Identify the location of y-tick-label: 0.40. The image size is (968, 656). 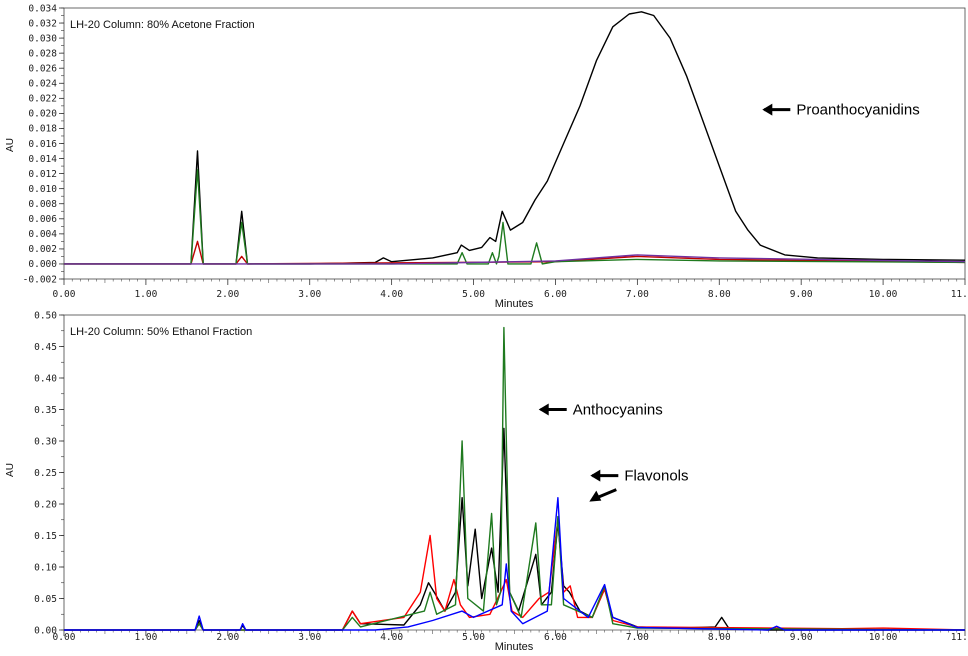
(45, 378).